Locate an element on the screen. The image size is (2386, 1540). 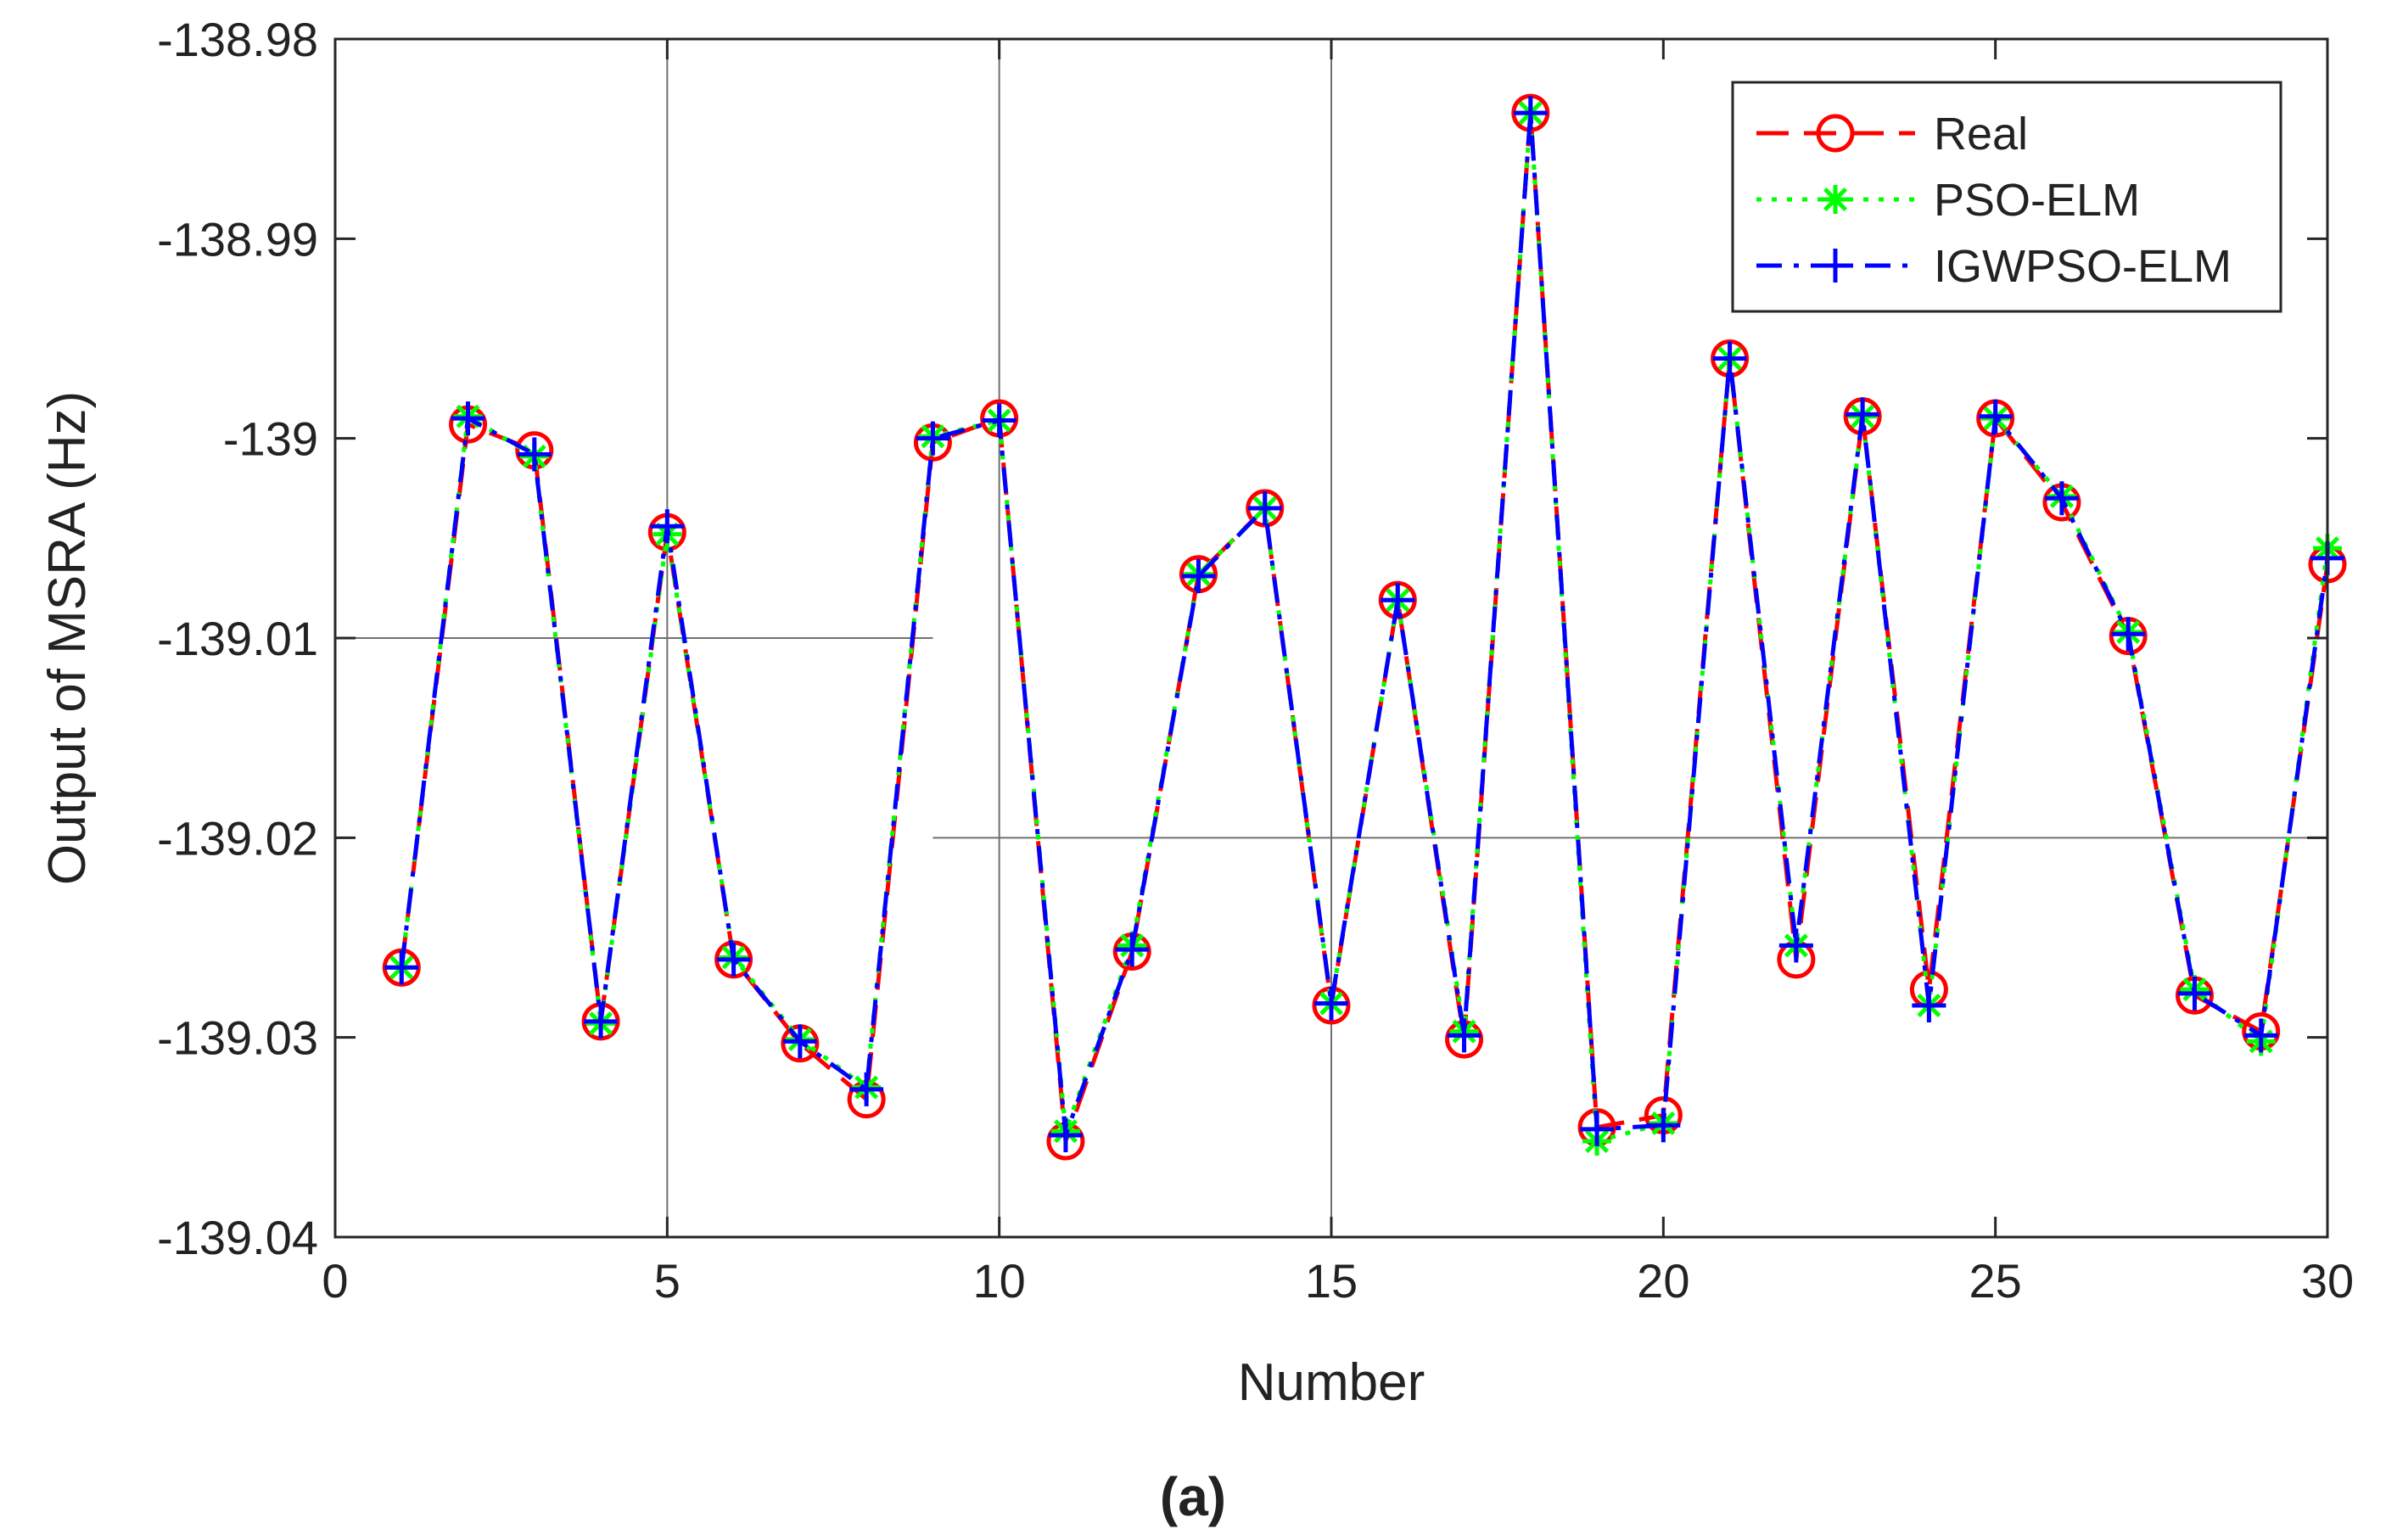
x-tick-label: 5 is located at coordinates (667, 1281).